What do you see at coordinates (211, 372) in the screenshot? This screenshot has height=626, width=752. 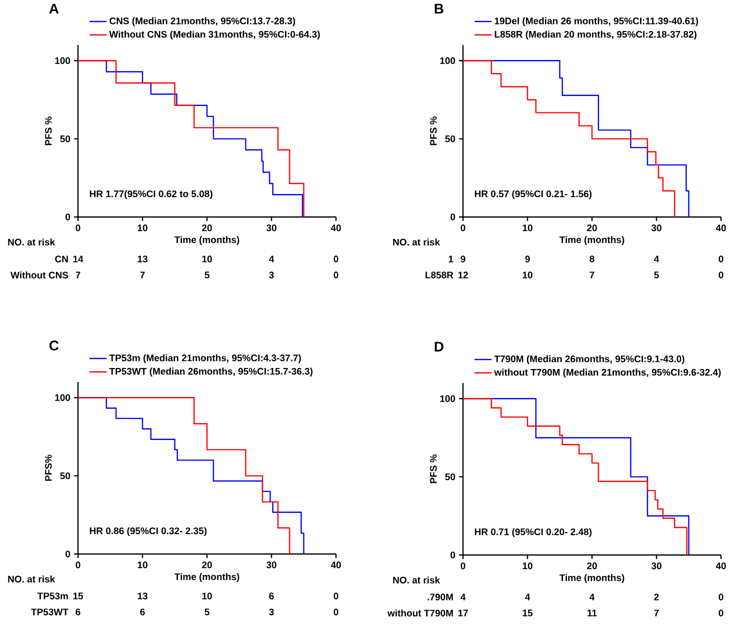 I see `legend-label: TP53WT (Median 26months, 95%CI:15.7-36.3)` at bounding box center [211, 372].